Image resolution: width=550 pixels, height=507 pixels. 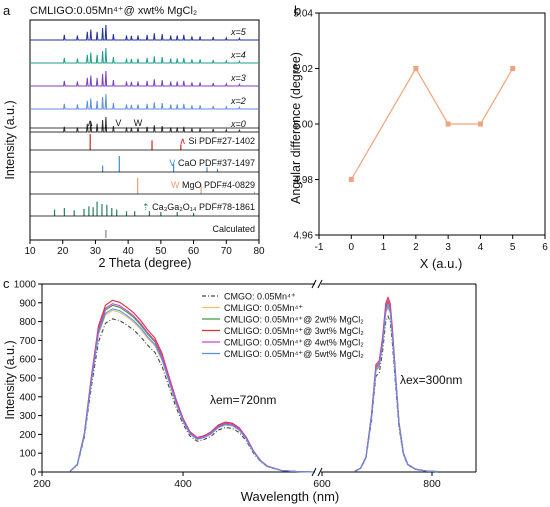 I want to click on reference-label: V CaO PDF#37-1497, so click(x=212, y=163).